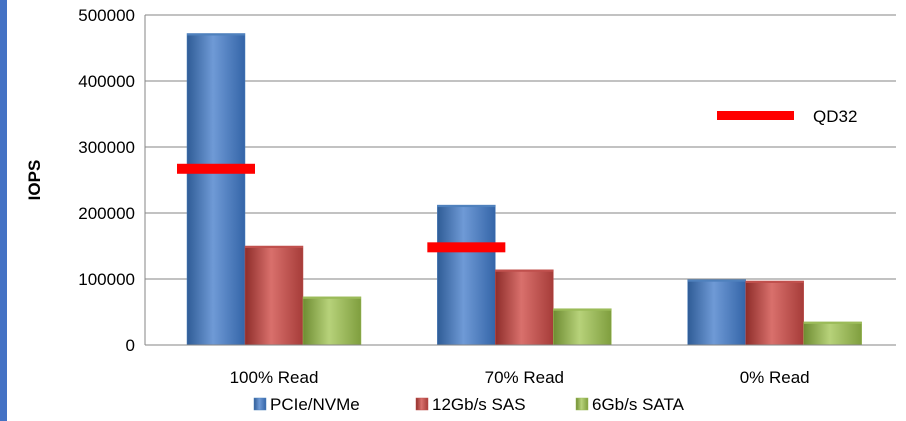 This screenshot has height=421, width=906. What do you see at coordinates (341, 208) in the screenshot?
I see `reference-markers` at bounding box center [341, 208].